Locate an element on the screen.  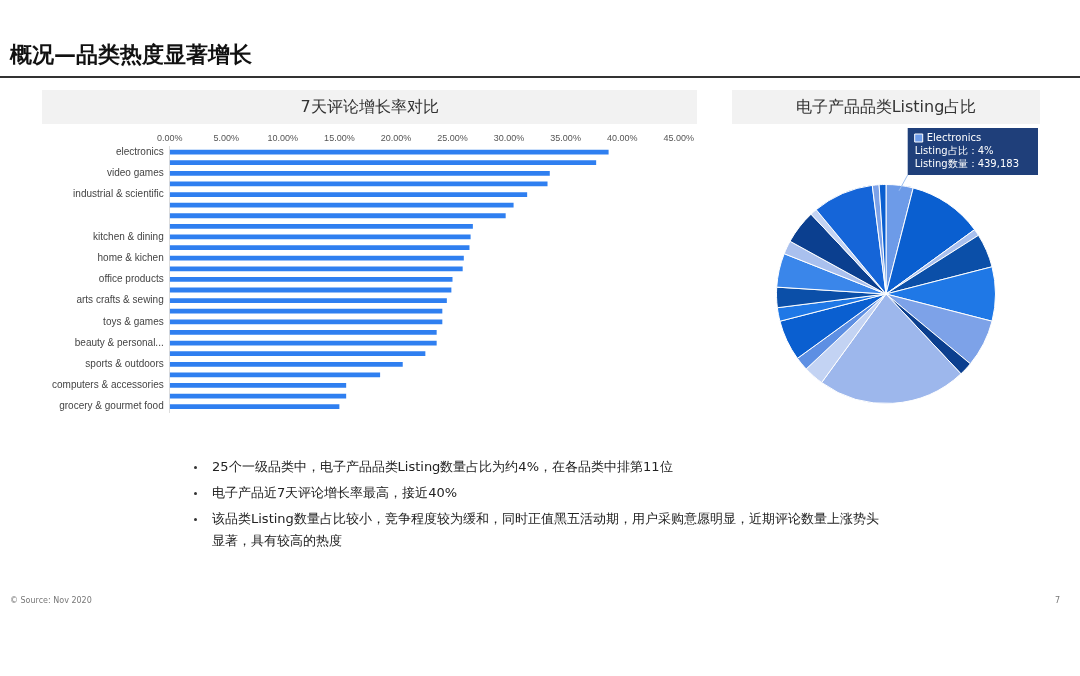
text: 电子产品近7天评论增长率最高，接近40% is located at coordinates (335, 493).